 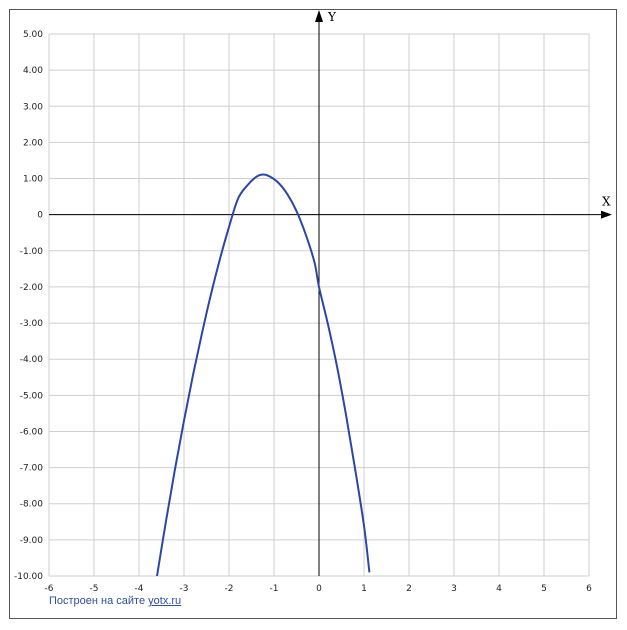 What do you see at coordinates (33, 71) in the screenshot?
I see `y-tick-label: 4.00` at bounding box center [33, 71].